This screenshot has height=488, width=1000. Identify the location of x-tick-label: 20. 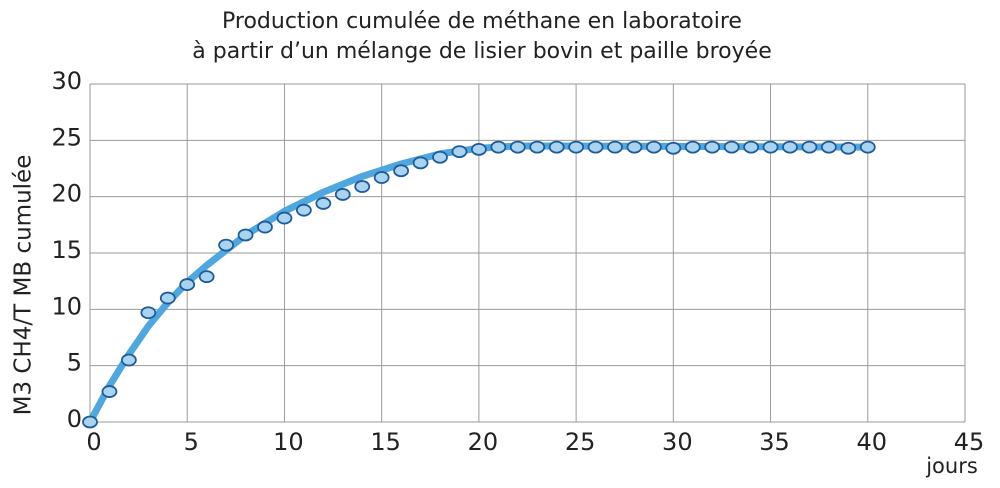
(483, 442).